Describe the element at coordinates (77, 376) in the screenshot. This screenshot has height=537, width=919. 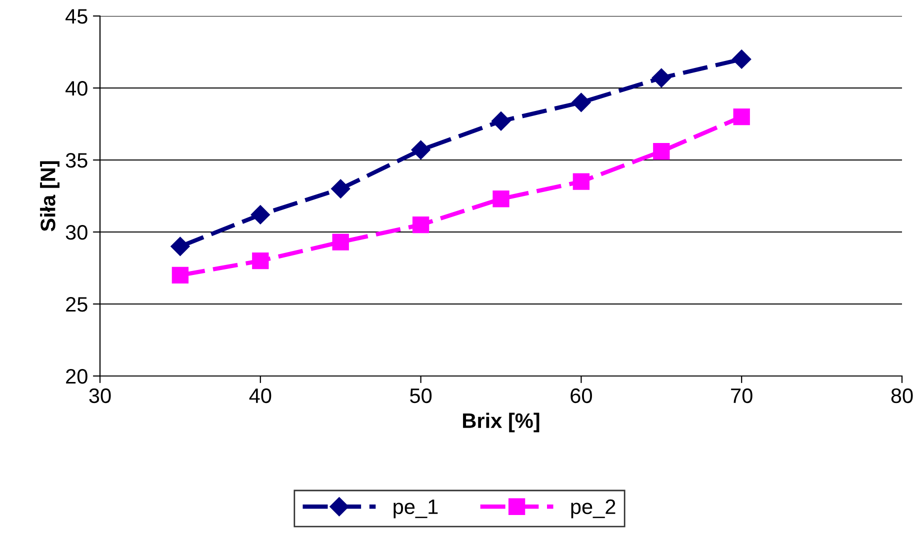
I see `y-tick-label: 20` at that location.